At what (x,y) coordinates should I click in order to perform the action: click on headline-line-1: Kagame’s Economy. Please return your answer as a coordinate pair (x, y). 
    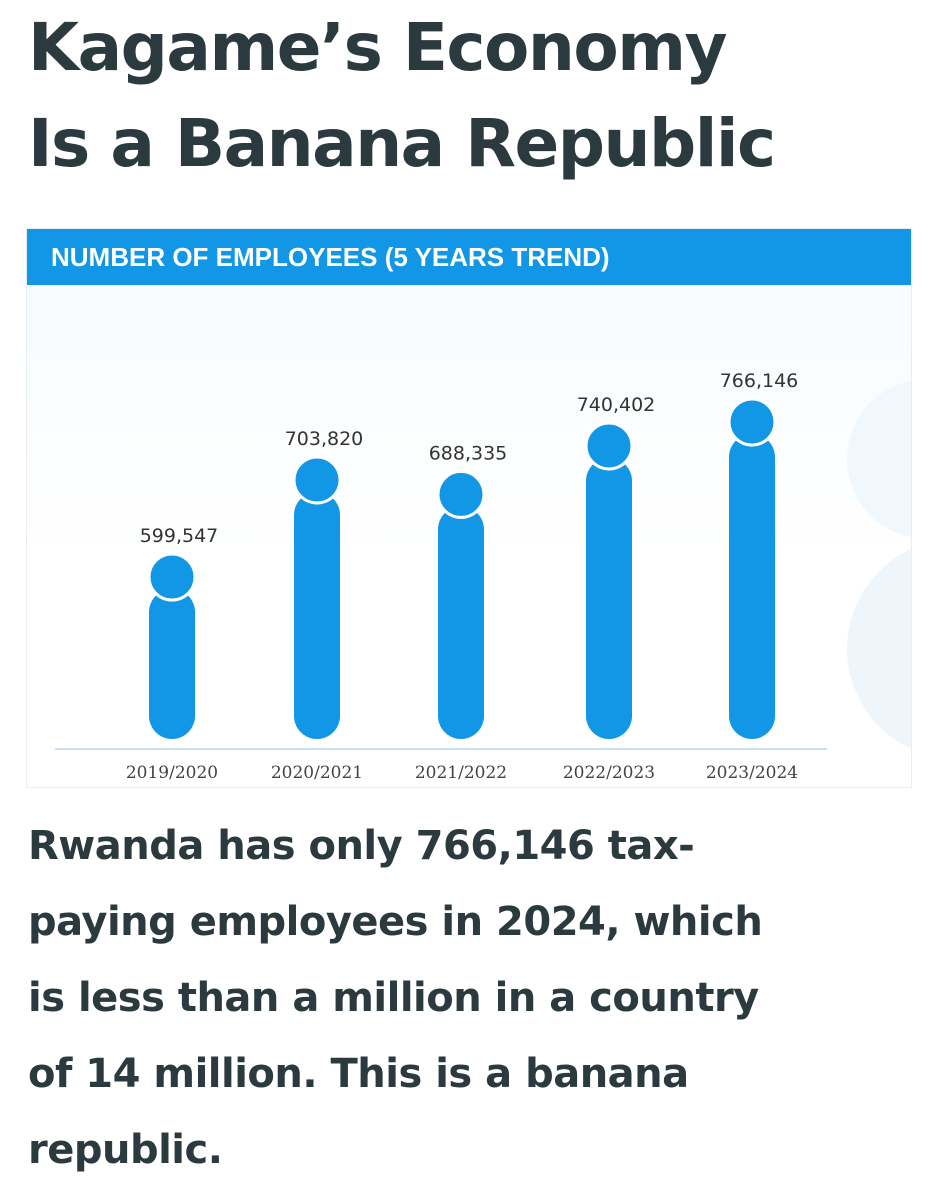
    Looking at the image, I should click on (378, 47).